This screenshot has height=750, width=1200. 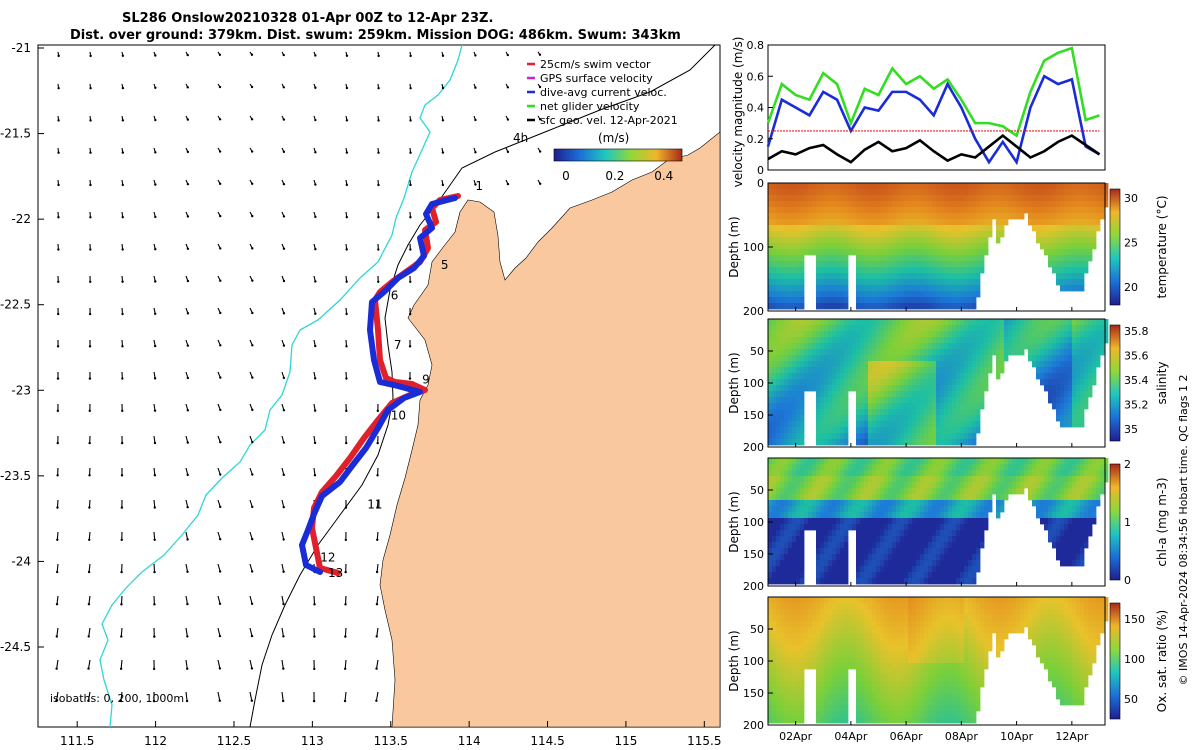 What do you see at coordinates (760, 170) in the screenshot?
I see `velocity-ytick-label: 0` at bounding box center [760, 170].